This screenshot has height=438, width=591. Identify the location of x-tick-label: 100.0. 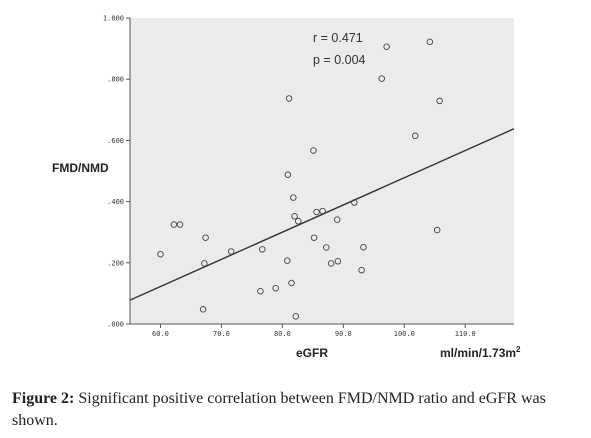
(404, 334).